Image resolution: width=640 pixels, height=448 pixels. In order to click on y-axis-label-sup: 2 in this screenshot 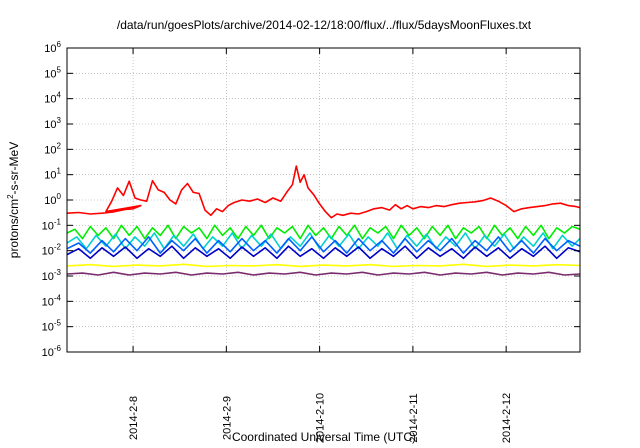, I will do `click(10, 196)`.